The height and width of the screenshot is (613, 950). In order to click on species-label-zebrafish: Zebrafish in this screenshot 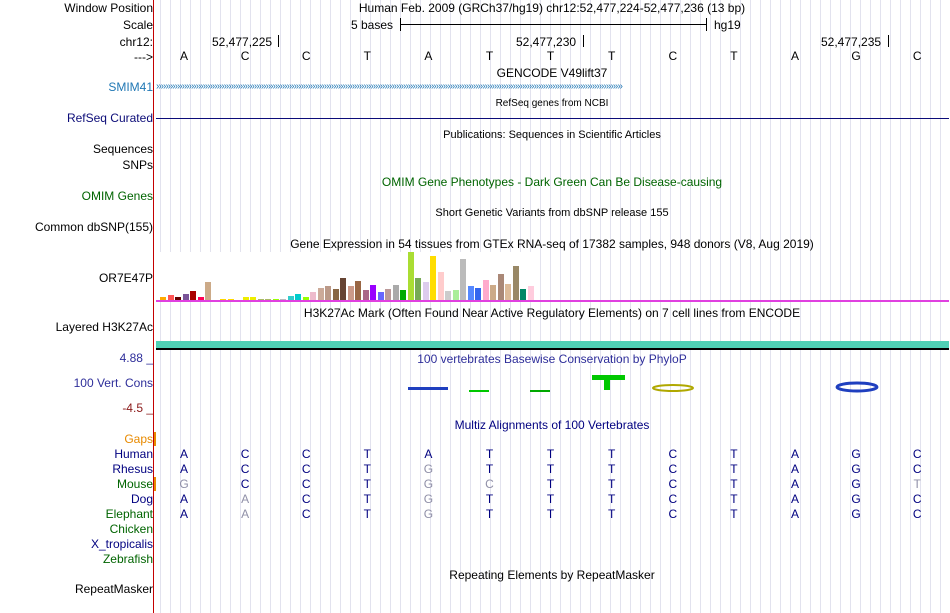, I will do `click(127, 559)`.